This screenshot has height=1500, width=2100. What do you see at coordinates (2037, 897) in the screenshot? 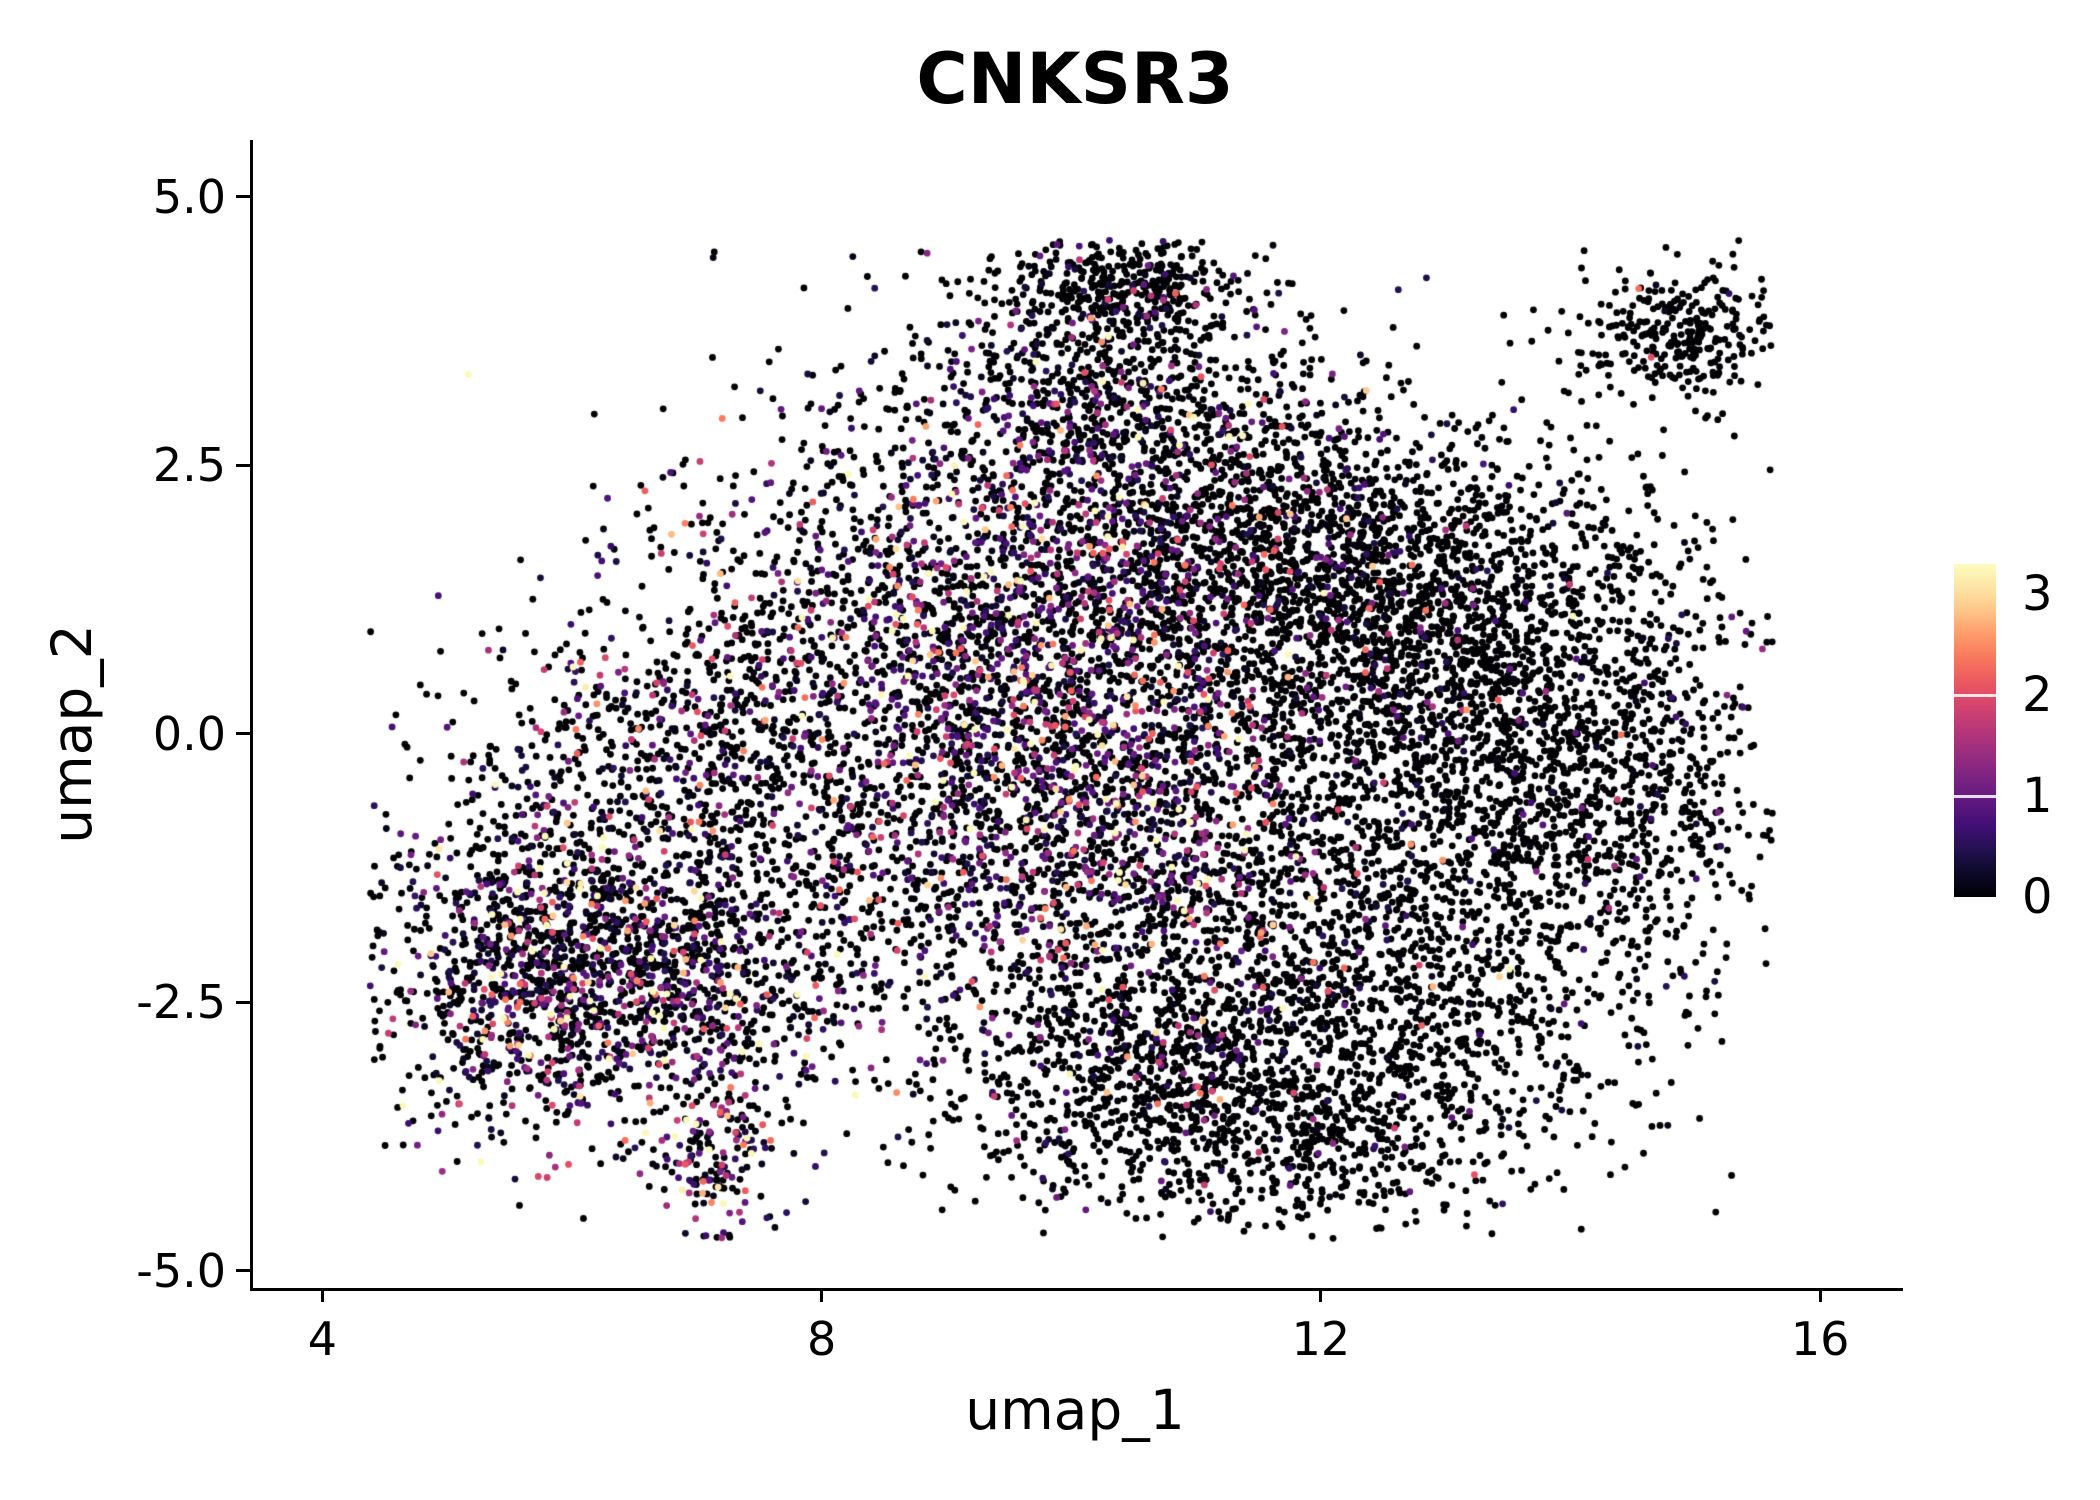
I see `colorbar-tick-label: 0` at bounding box center [2037, 897].